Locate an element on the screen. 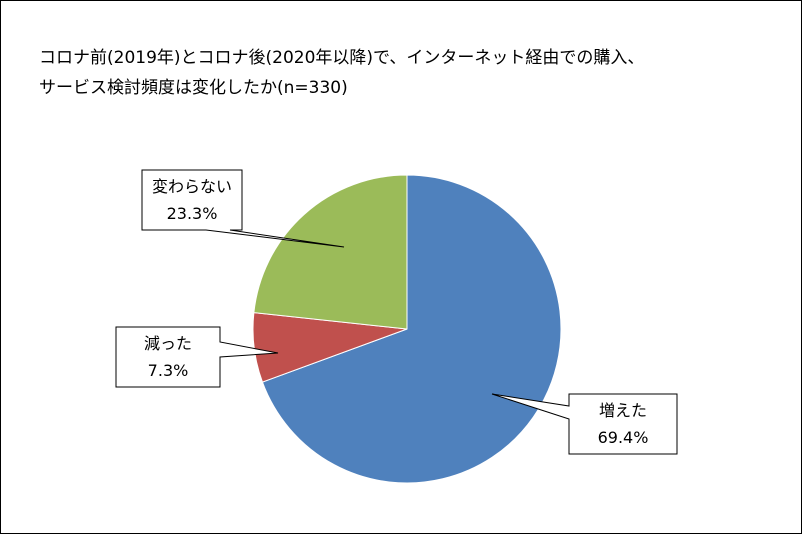 The height and width of the screenshot is (534, 802). callout-label-increased-value: 69.4% is located at coordinates (623, 437).